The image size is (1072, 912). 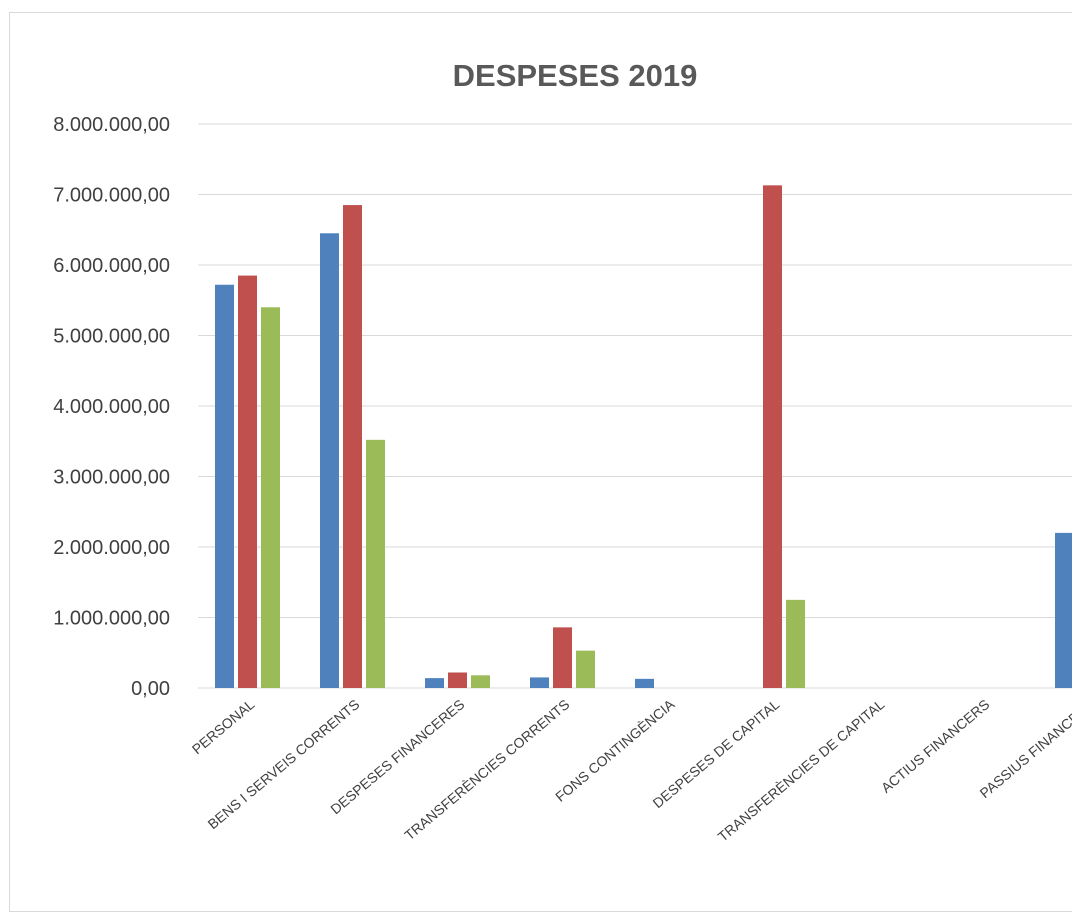 What do you see at coordinates (615, 750) in the screenshot?
I see `x-tick-label: FONS CONTINGÈNCIA` at bounding box center [615, 750].